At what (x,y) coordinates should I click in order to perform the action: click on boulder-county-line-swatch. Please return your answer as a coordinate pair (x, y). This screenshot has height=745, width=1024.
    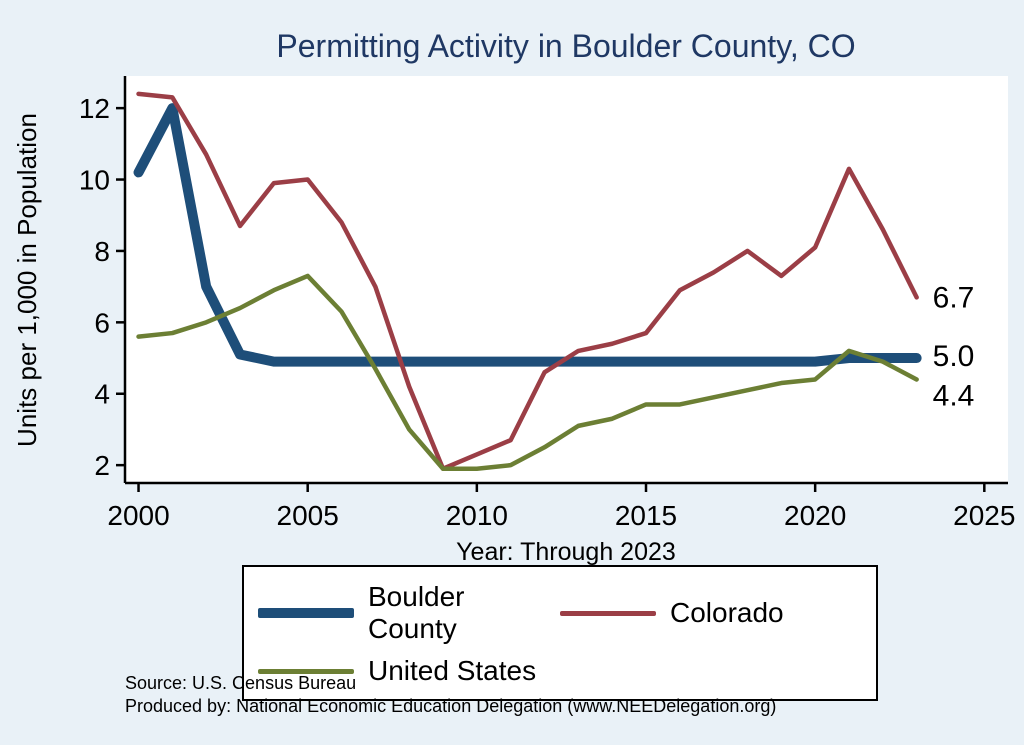
    Looking at the image, I should click on (306, 613).